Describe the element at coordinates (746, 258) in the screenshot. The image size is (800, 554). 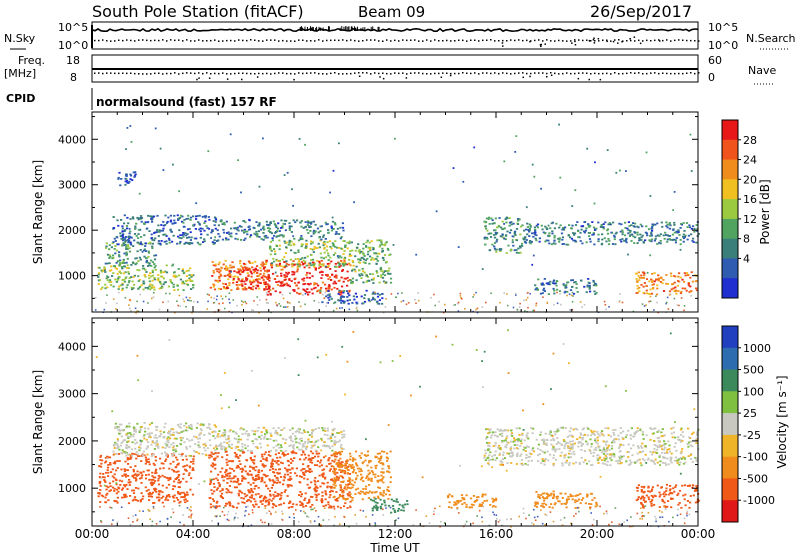
I see `colorbar-tick-label: 4` at that location.